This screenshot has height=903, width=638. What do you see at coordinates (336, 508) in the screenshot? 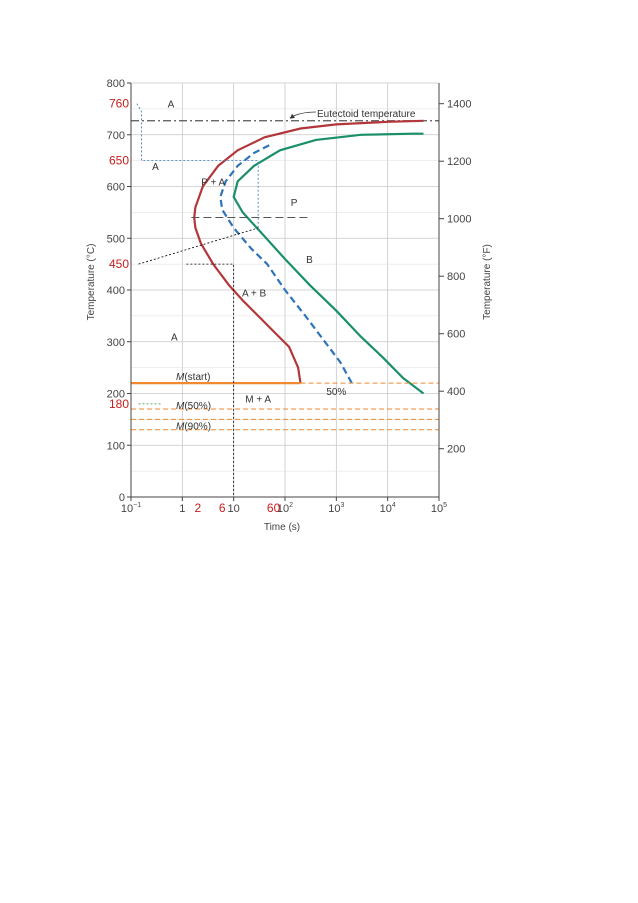
I see `x-tick-label: 10³` at bounding box center [336, 508].